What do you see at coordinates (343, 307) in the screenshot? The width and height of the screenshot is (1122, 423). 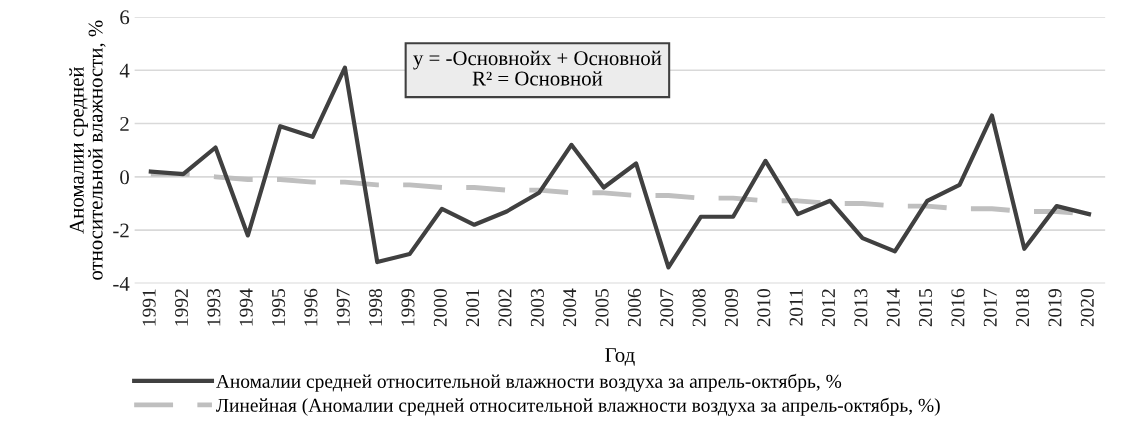 I see `x-tick-label: 1997` at bounding box center [343, 307].